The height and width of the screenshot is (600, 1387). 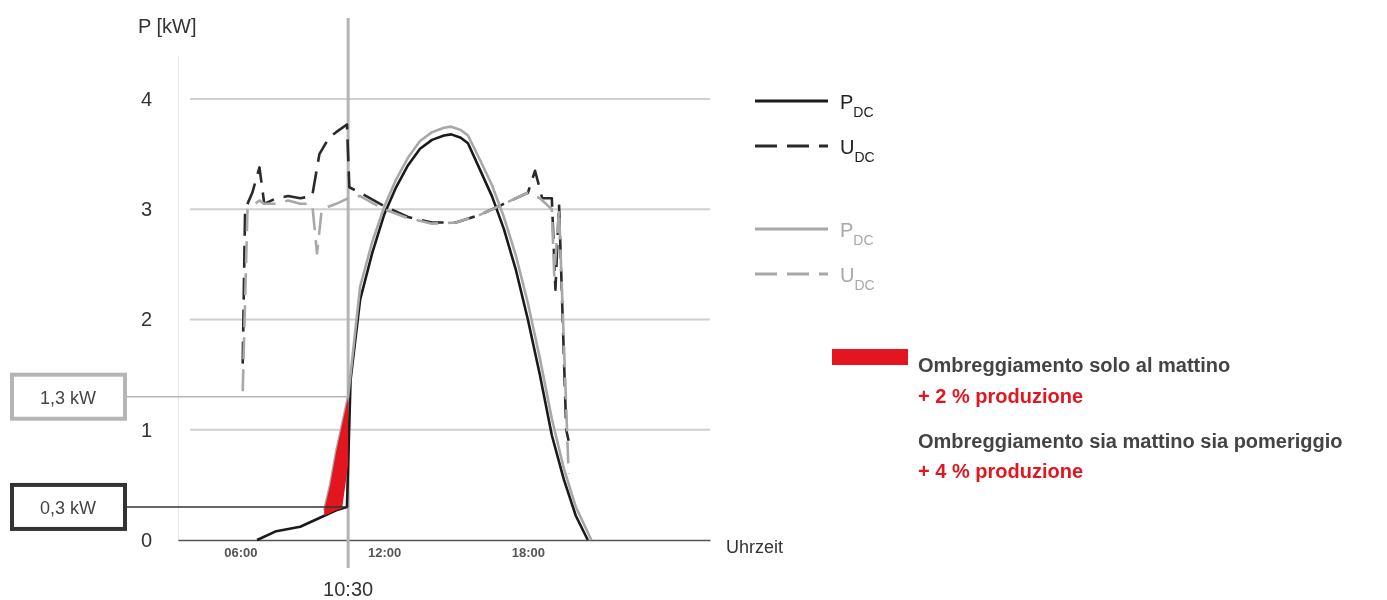 What do you see at coordinates (68, 397) in the screenshot?
I see `ref-line-label: 1,3 kW` at bounding box center [68, 397].